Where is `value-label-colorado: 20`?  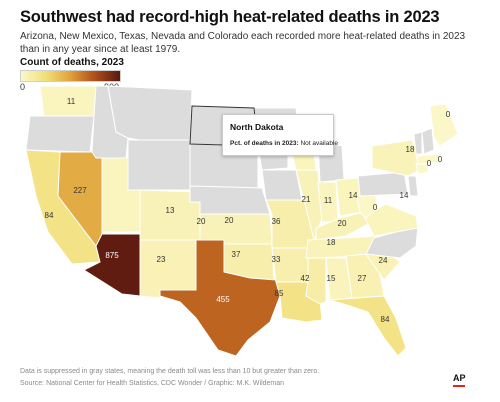
value-label-colorado: 20 is located at coordinates (201, 221).